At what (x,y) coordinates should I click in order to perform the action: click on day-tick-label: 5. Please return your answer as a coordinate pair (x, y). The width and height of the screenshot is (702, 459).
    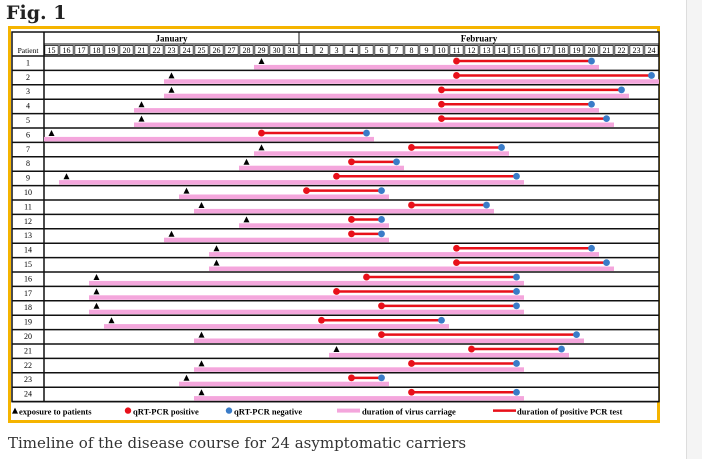
    Looking at the image, I should click on (367, 50).